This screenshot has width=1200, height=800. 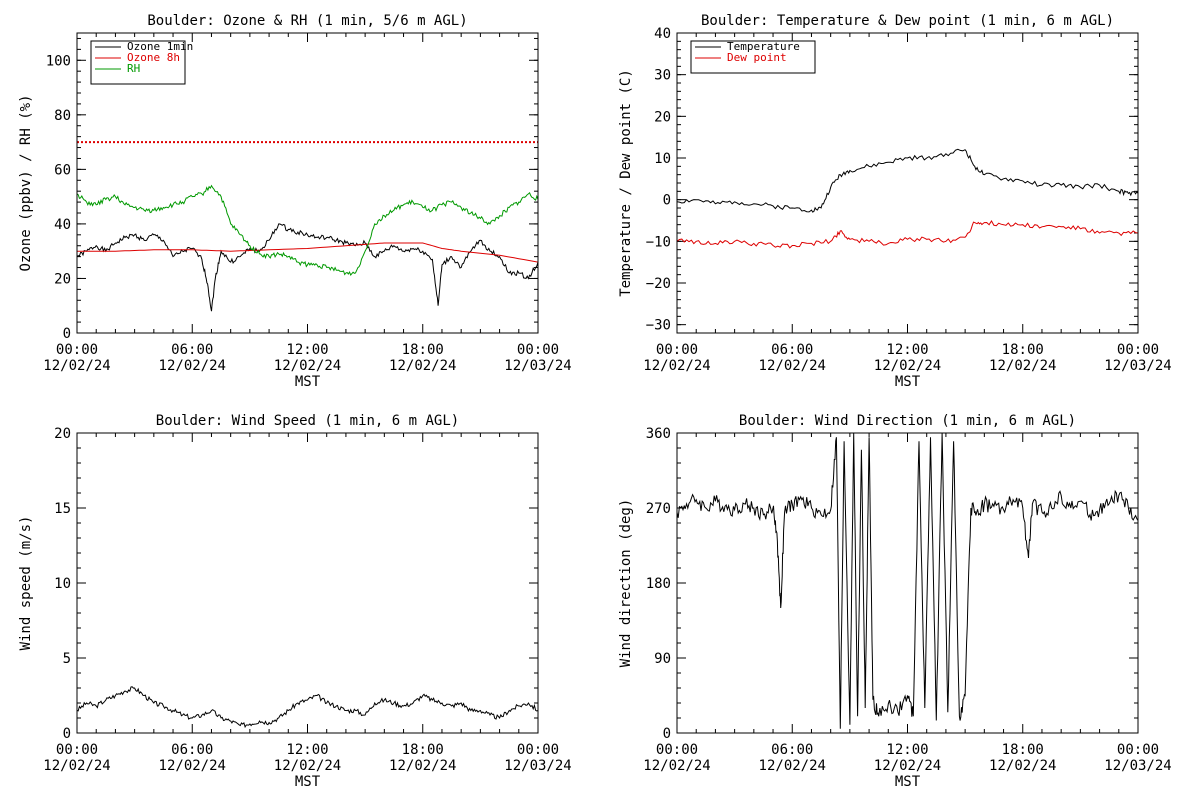 I want to click on chart-title: Boulder: Wind Direction (1 min, 6 m AGL), so click(x=907, y=421).